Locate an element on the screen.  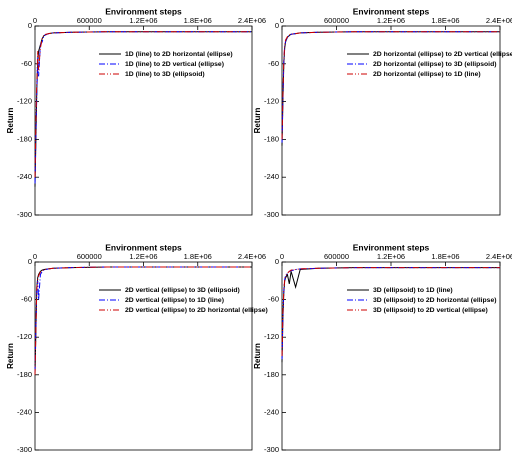
legend-label: 2D vertical (ellipse) to 3D (ellipsoid) is located at coordinates (182, 290).